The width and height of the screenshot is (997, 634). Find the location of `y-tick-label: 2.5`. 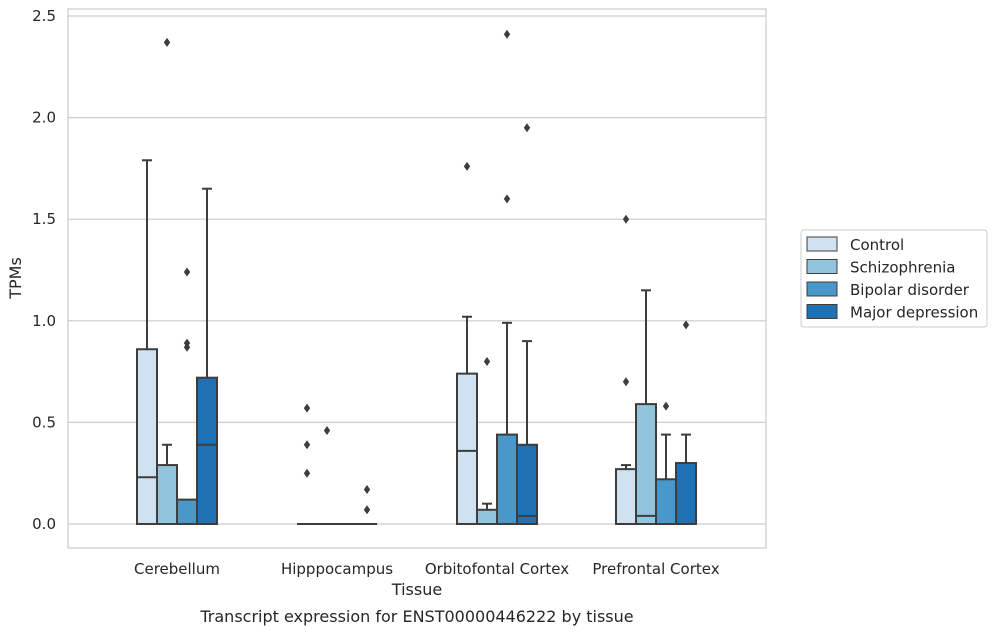

y-tick-label: 2.5 is located at coordinates (44, 16).